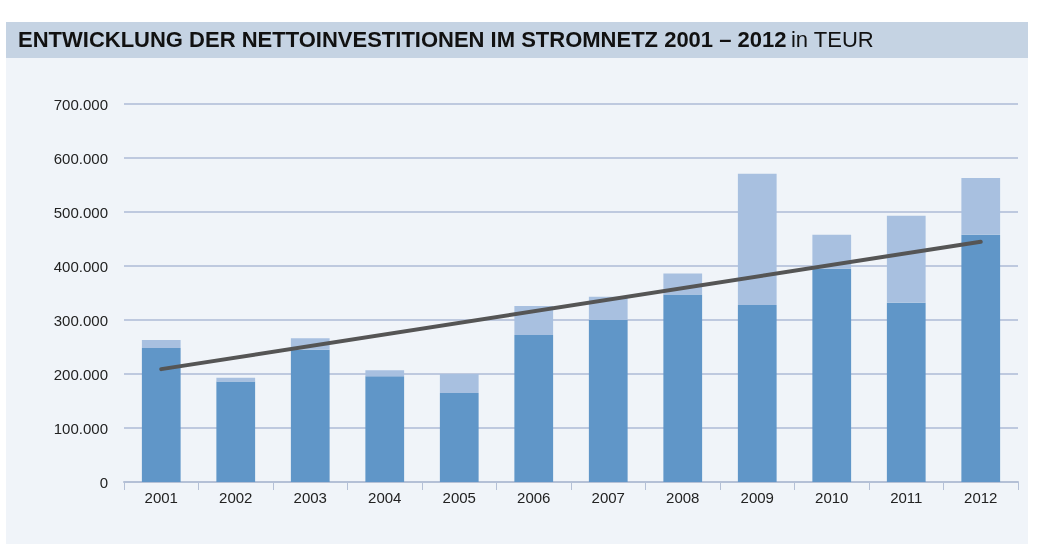 The image size is (1053, 550). I want to click on x-tick-label: 2011, so click(906, 497).